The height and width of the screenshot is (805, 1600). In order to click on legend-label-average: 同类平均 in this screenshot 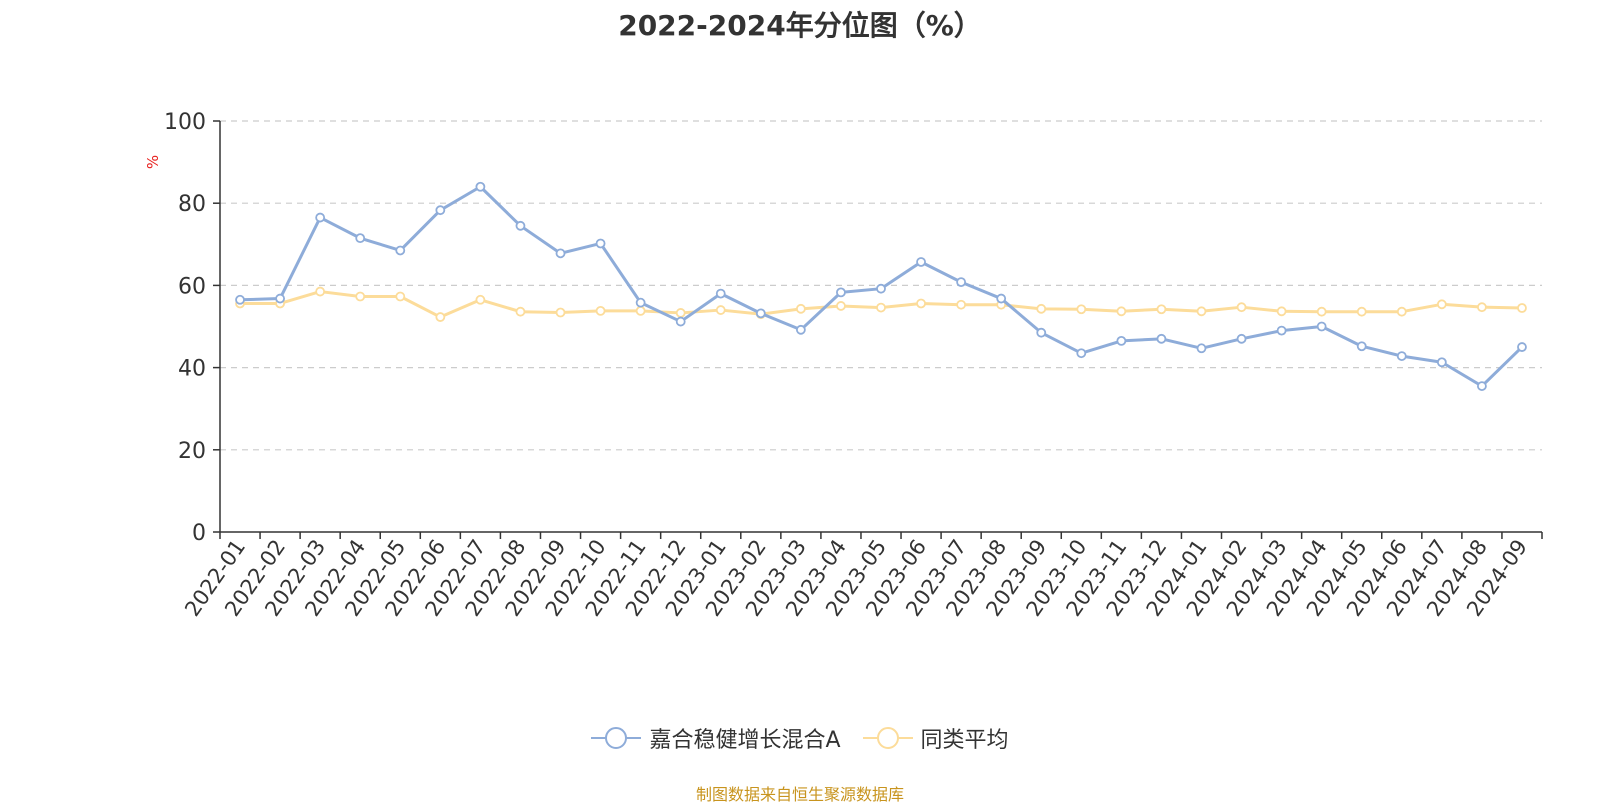, I will do `click(964, 740)`.